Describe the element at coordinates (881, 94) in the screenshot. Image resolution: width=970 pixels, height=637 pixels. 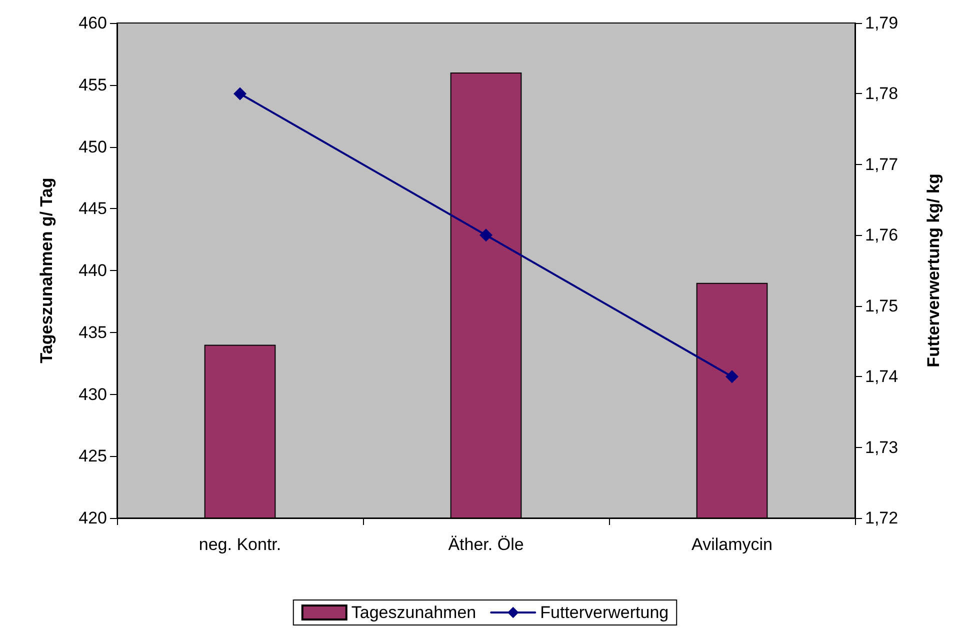
I see `y2-tick-label: 1,78` at that location.